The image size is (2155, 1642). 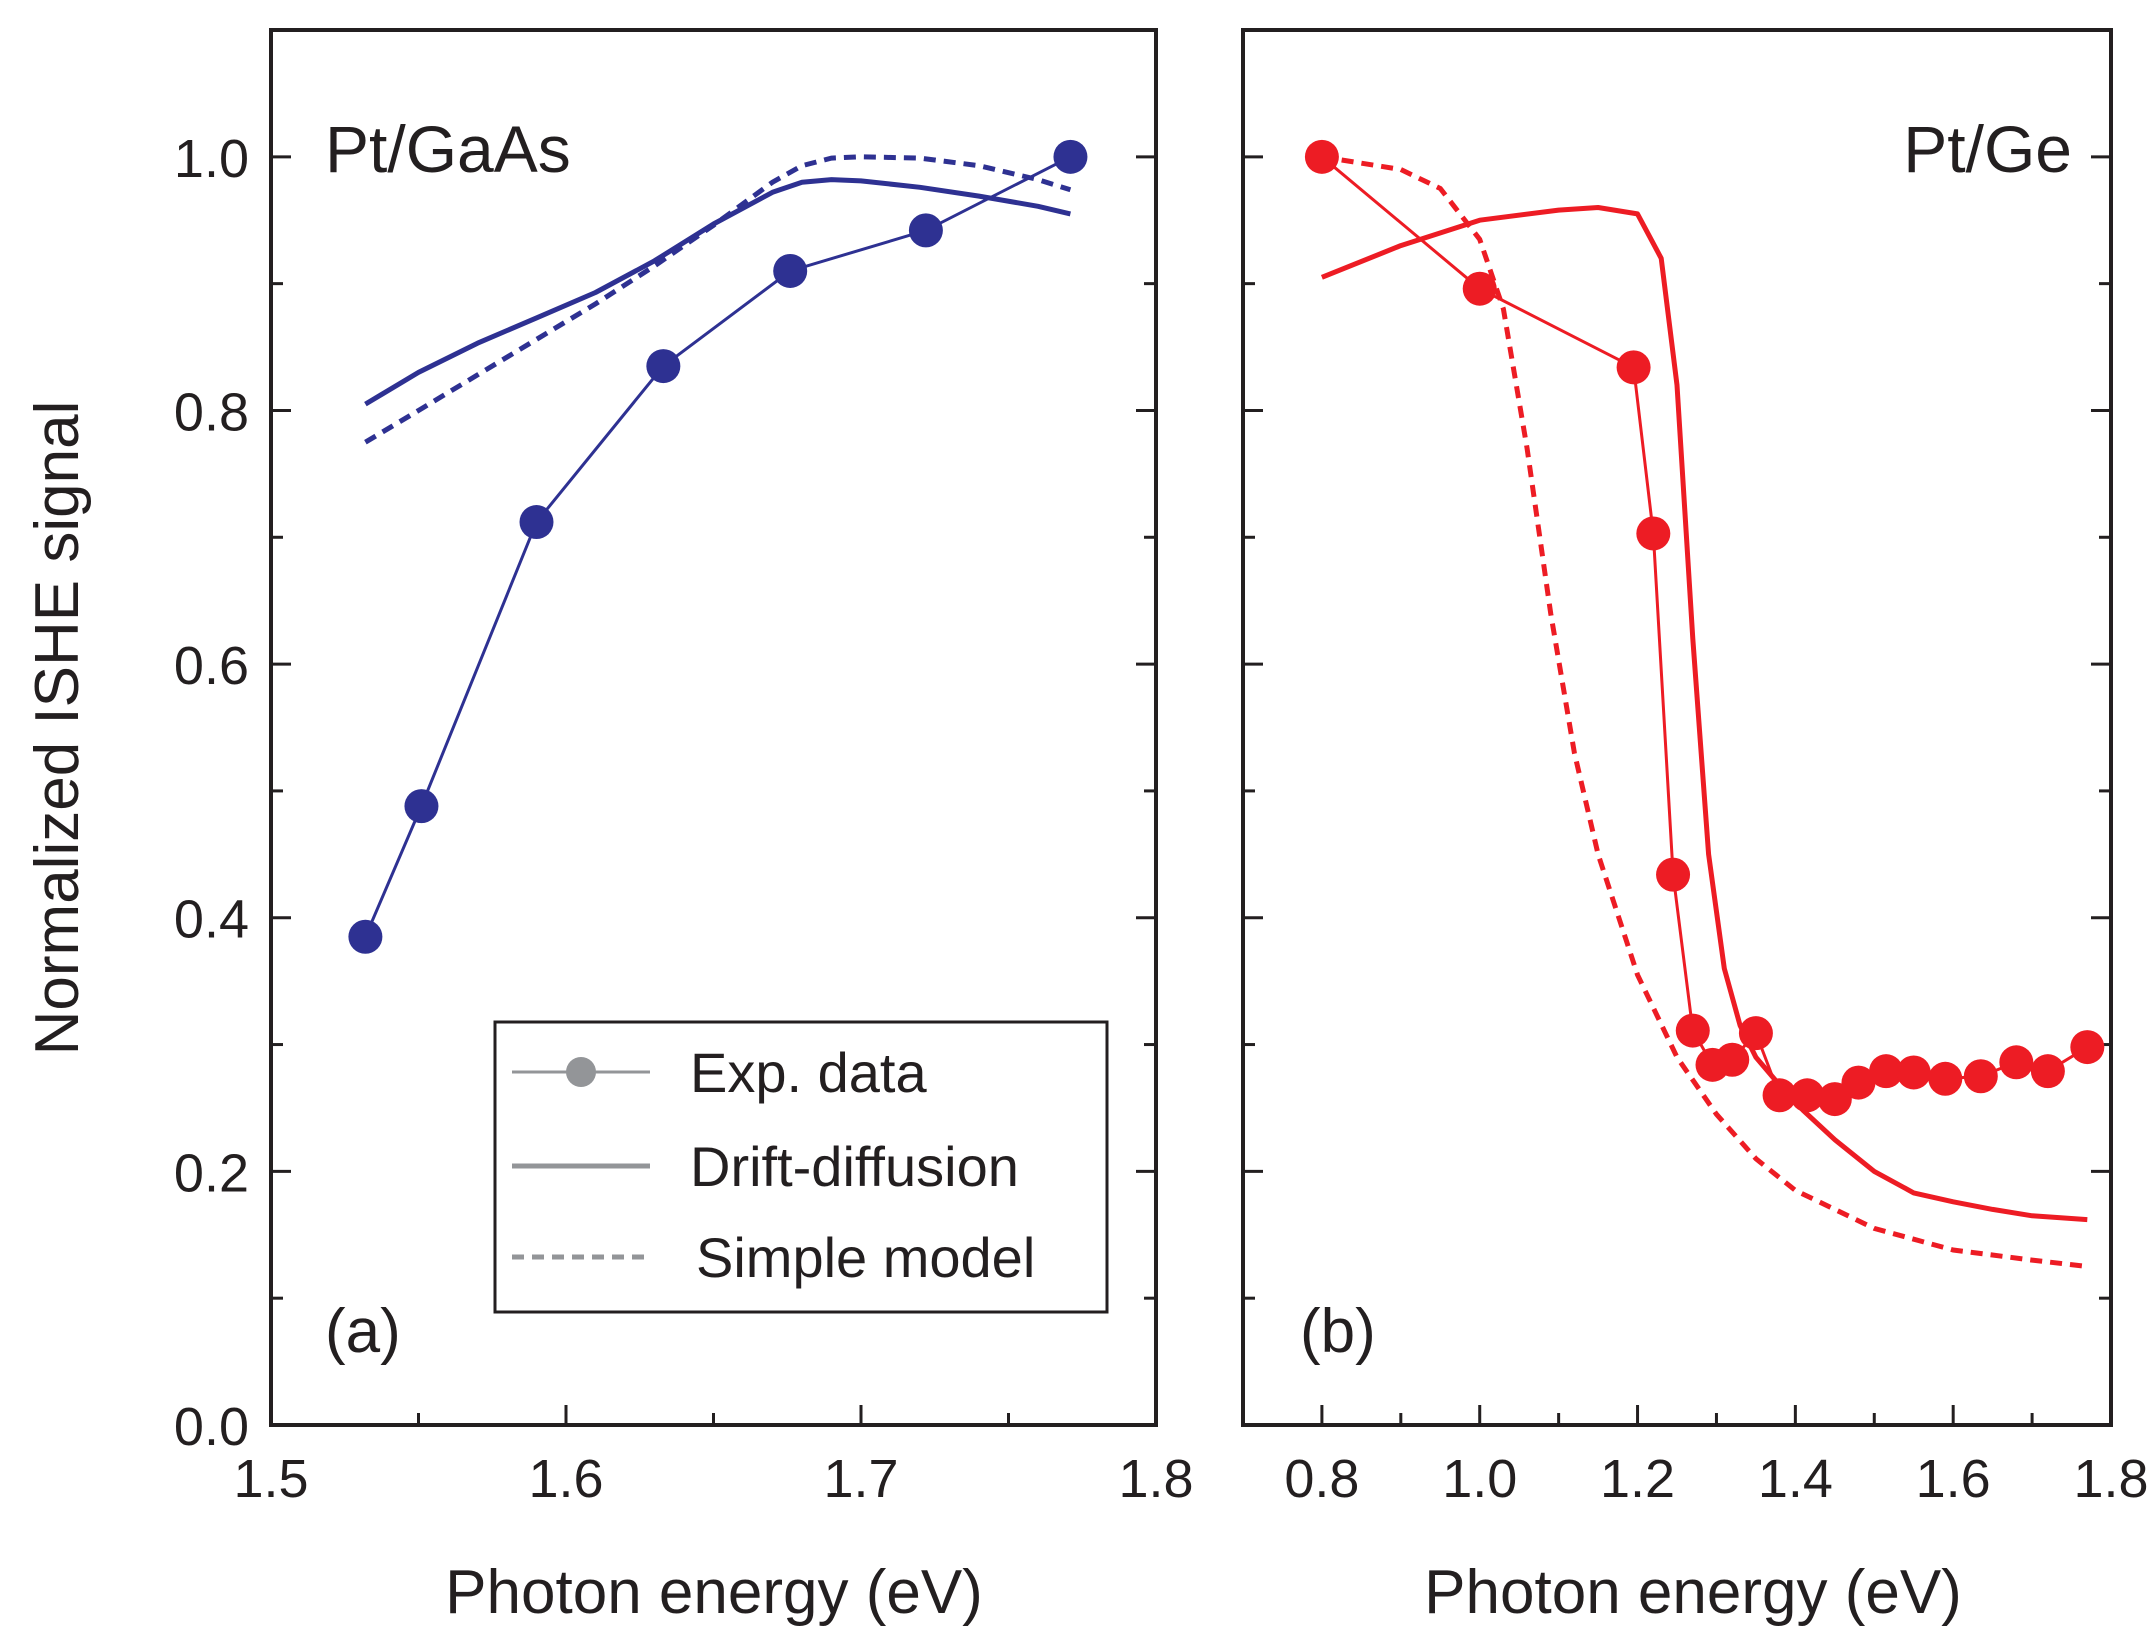 I want to click on panel-a-y-tick-label: 1.0, so click(x=211, y=159).